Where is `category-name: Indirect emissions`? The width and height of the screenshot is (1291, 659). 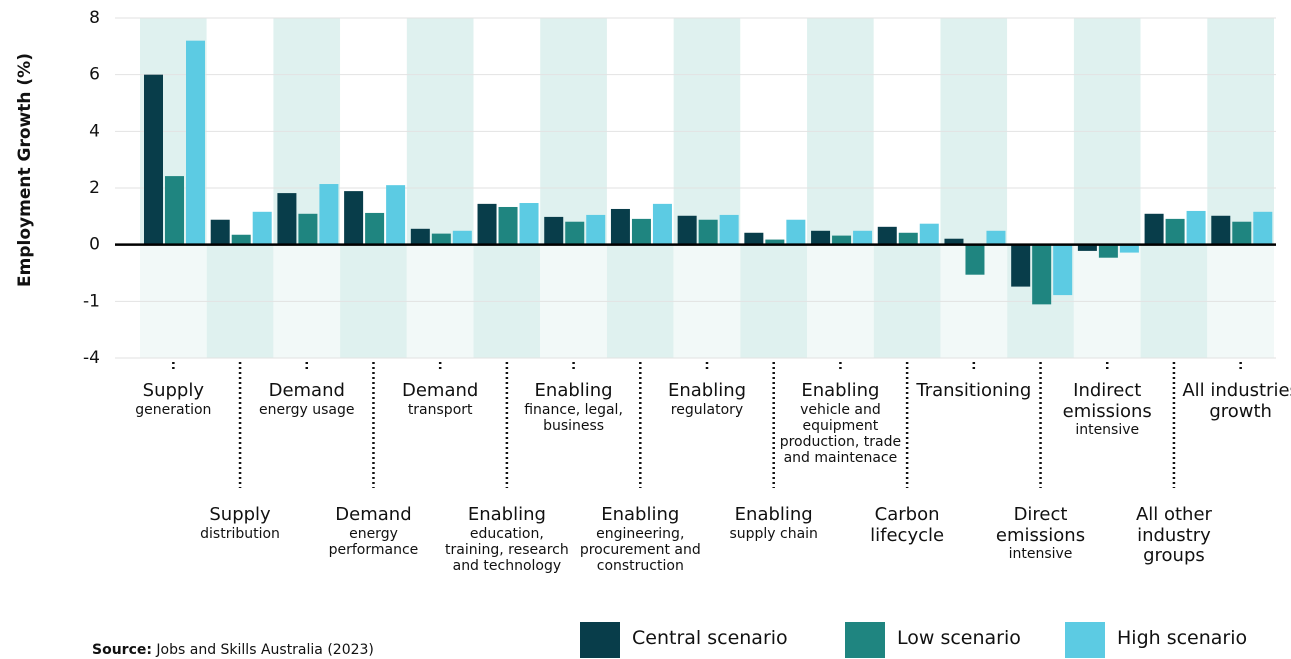
category-name: Indirect emissions is located at coordinates (1107, 401).